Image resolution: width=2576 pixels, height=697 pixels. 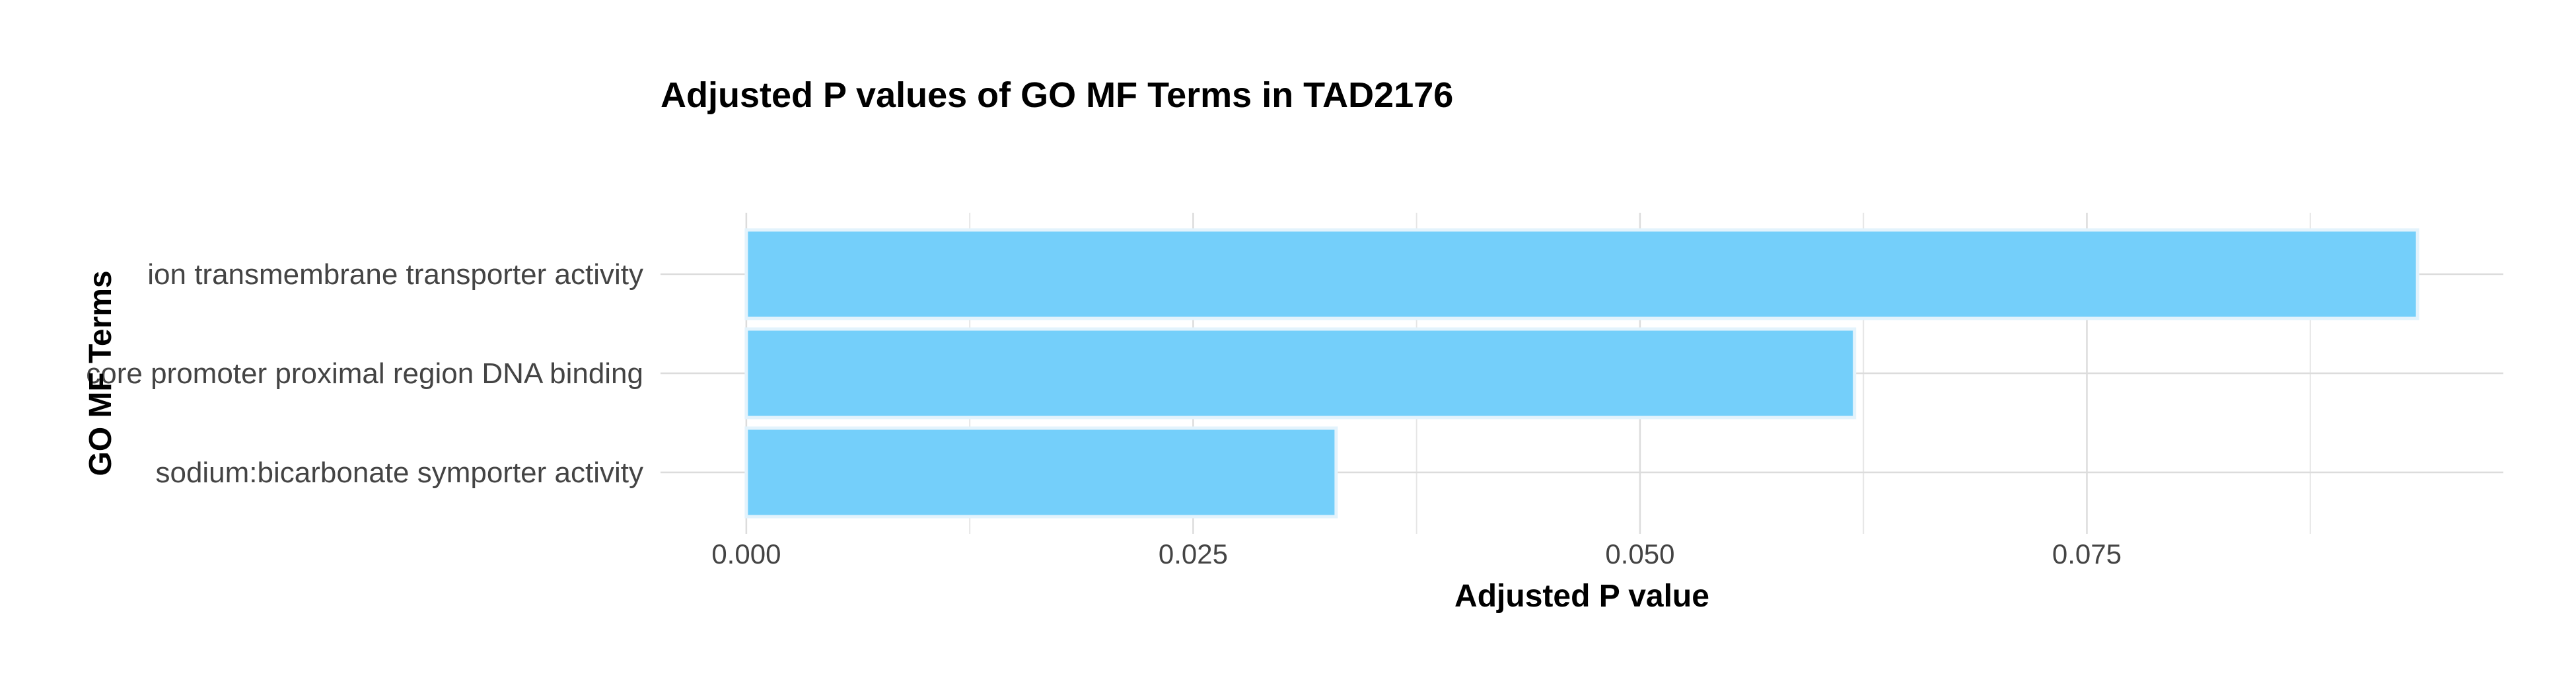 What do you see at coordinates (1581, 596) in the screenshot?
I see `x-axis-title: Adjusted P value` at bounding box center [1581, 596].